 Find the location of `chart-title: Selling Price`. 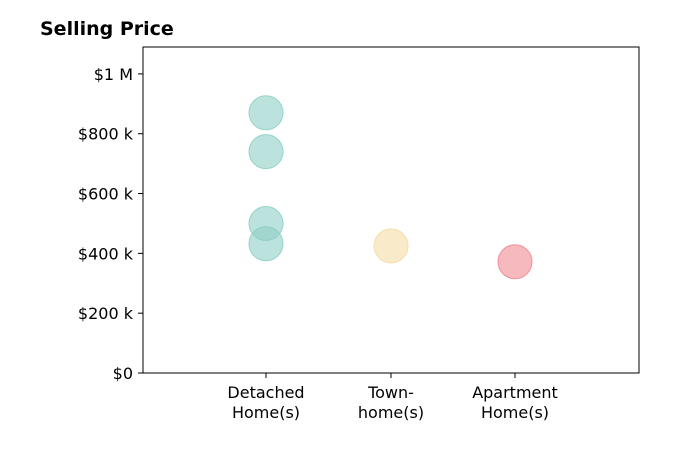

chart-title: Selling Price is located at coordinates (107, 29).